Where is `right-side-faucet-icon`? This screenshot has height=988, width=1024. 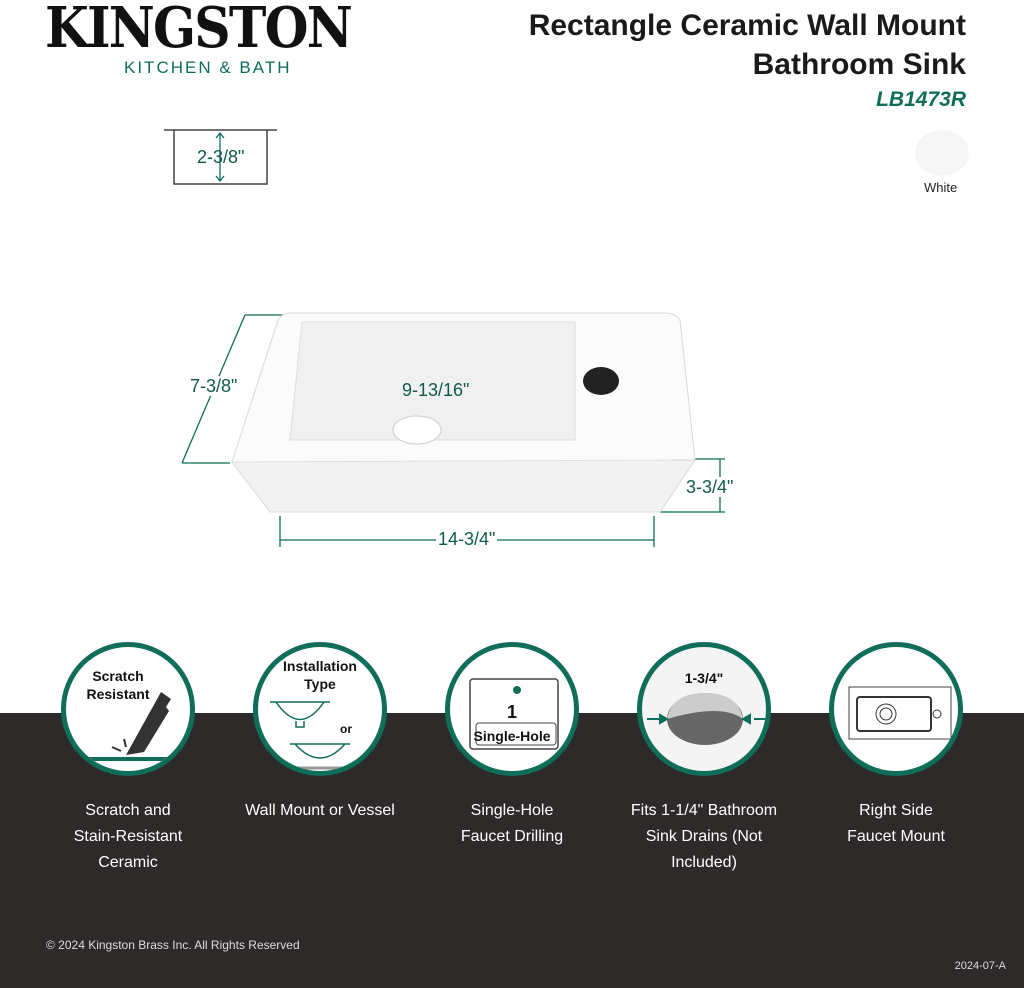
right-side-faucet-icon is located at coordinates (896, 709).